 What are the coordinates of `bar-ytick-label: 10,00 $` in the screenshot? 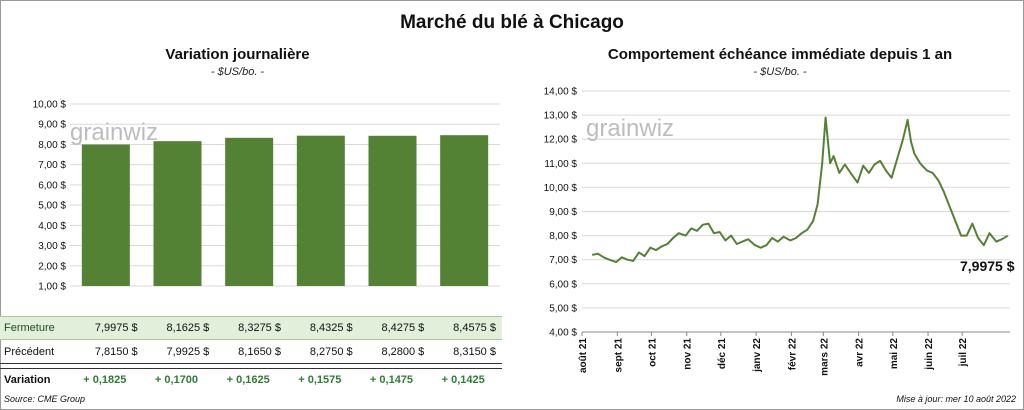 It's located at (50, 105).